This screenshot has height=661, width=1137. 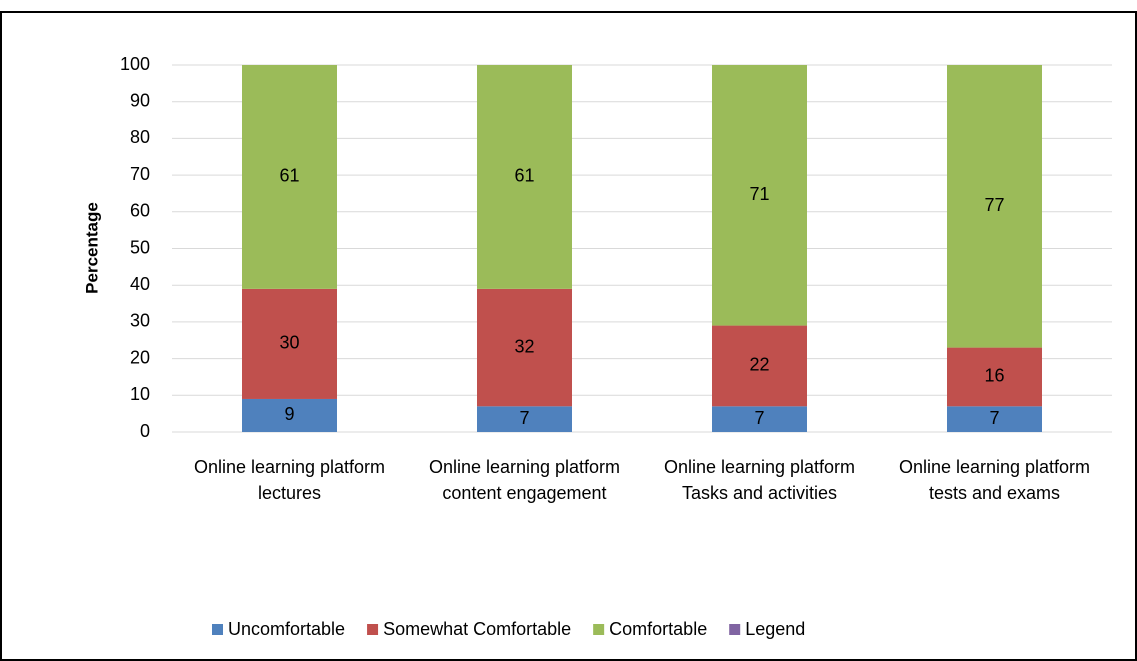 I want to click on x-tick-label: Online learning platform tests and exams, so click(x=994, y=480).